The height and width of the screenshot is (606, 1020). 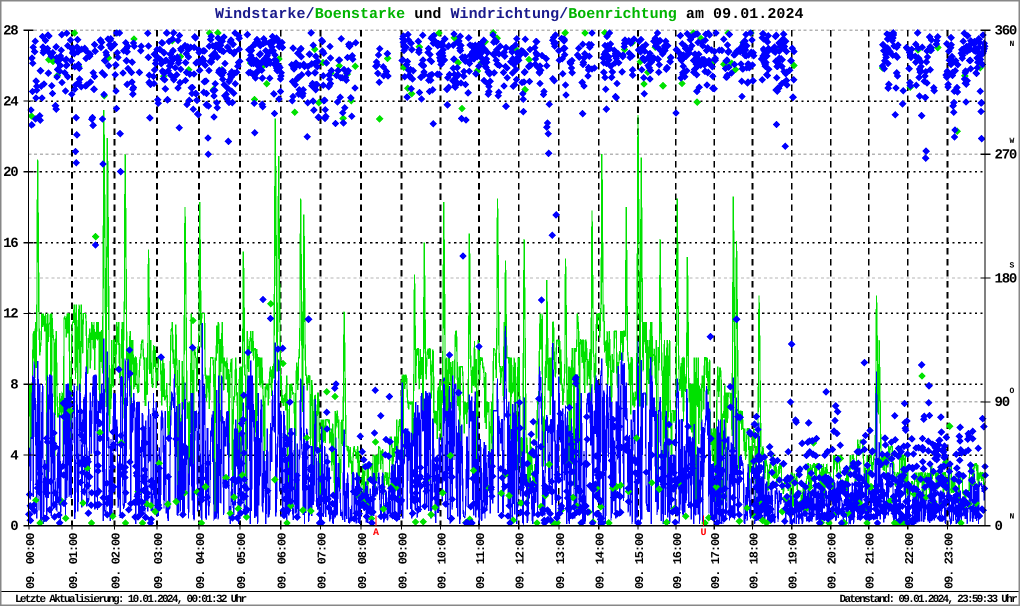 I want to click on svg-text: 09. 09:00, so click(x=404, y=561).